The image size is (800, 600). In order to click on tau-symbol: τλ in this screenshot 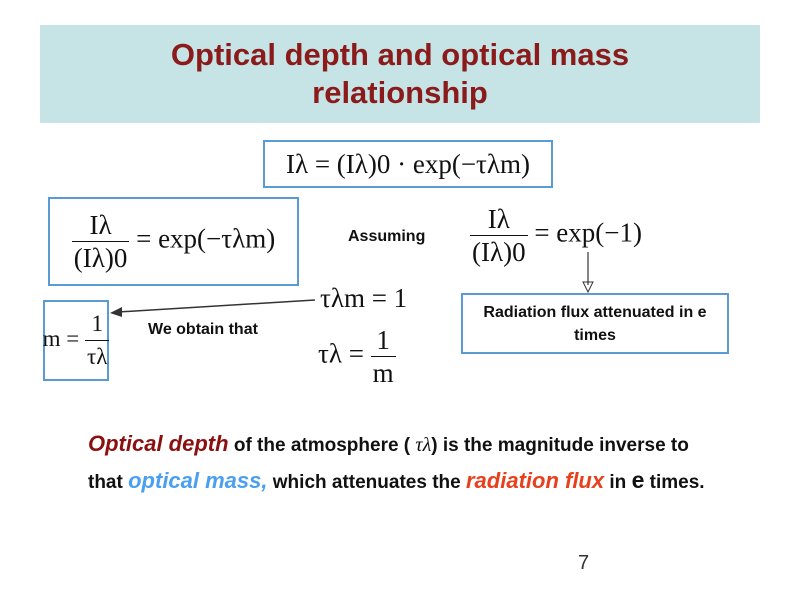, I will do `click(423, 445)`.